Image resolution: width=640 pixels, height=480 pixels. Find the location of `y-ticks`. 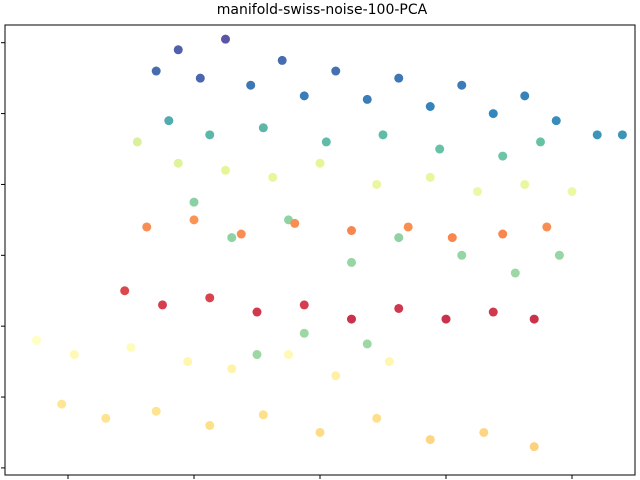

y-ticks is located at coordinates (3, 255).